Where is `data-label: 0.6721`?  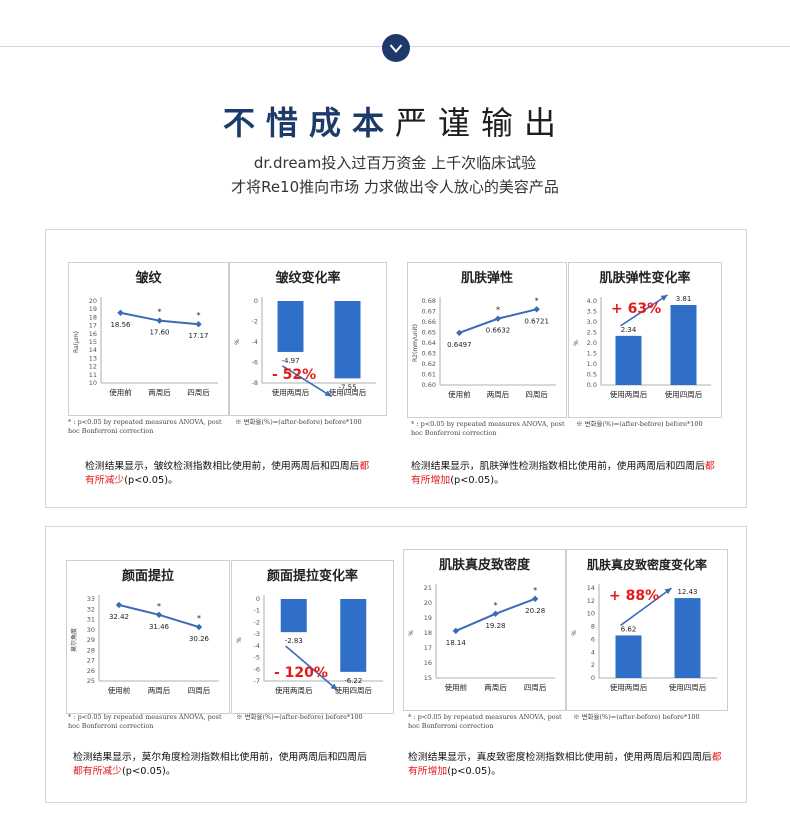
data-label: 0.6721 is located at coordinates (536, 321).